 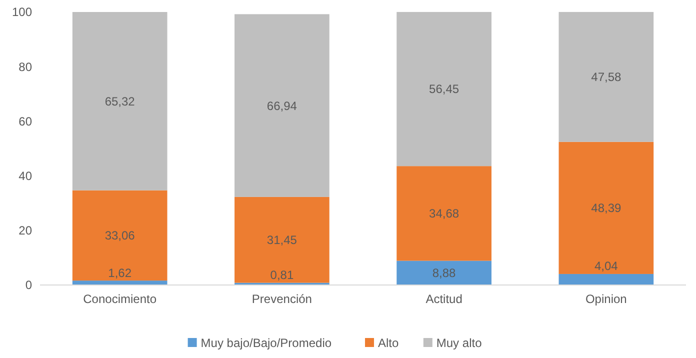 What do you see at coordinates (120, 273) in the screenshot?
I see `data-label: 1,62` at bounding box center [120, 273].